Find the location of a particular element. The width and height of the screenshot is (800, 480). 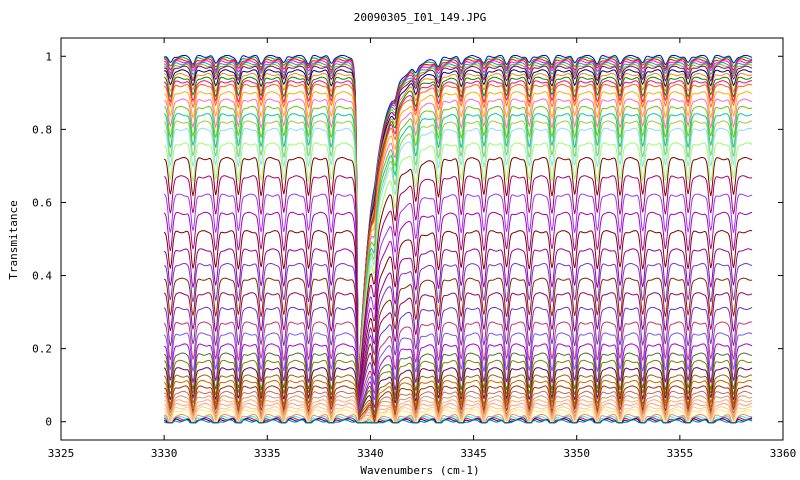

y-tick-label: 0.2 is located at coordinates (42, 349).